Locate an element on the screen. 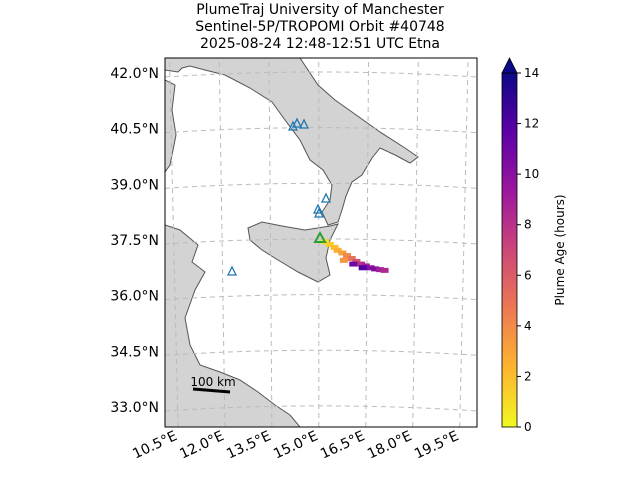 The height and width of the screenshot is (484, 640). colorbar-tick-label: 8 is located at coordinates (528, 225).